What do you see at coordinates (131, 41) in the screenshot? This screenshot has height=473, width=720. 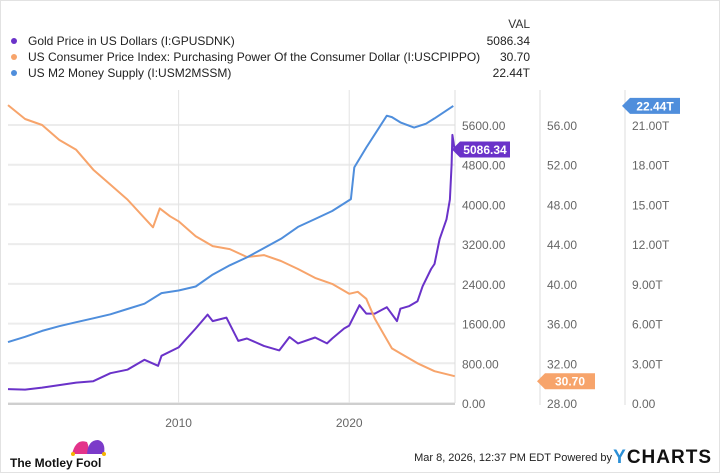 I see `legend-label: Gold Price in US Dollars (I:GPUSDNK)` at bounding box center [131, 41].